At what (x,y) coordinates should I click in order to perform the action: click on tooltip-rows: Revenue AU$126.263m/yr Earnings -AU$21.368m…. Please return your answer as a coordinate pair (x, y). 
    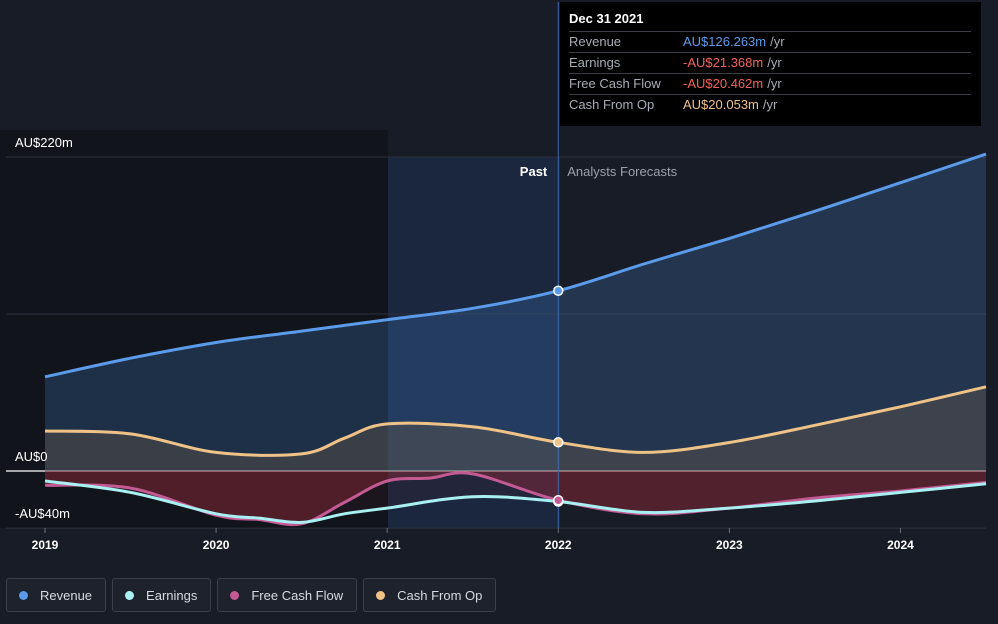
    Looking at the image, I should click on (770, 73).